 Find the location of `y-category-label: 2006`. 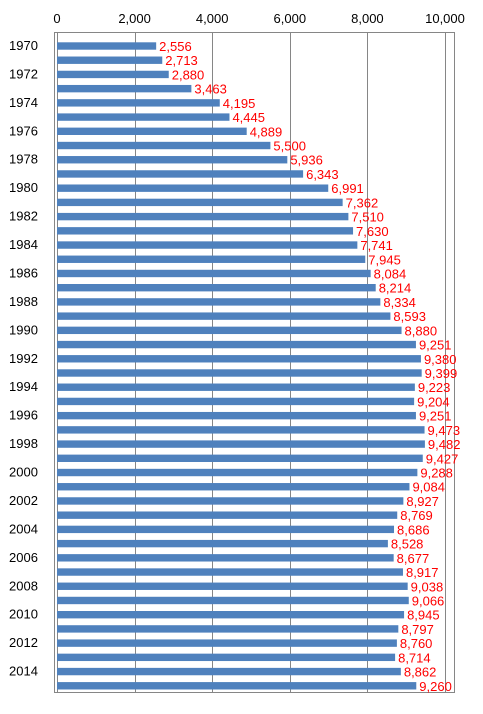

y-category-label: 2006 is located at coordinates (23, 557).